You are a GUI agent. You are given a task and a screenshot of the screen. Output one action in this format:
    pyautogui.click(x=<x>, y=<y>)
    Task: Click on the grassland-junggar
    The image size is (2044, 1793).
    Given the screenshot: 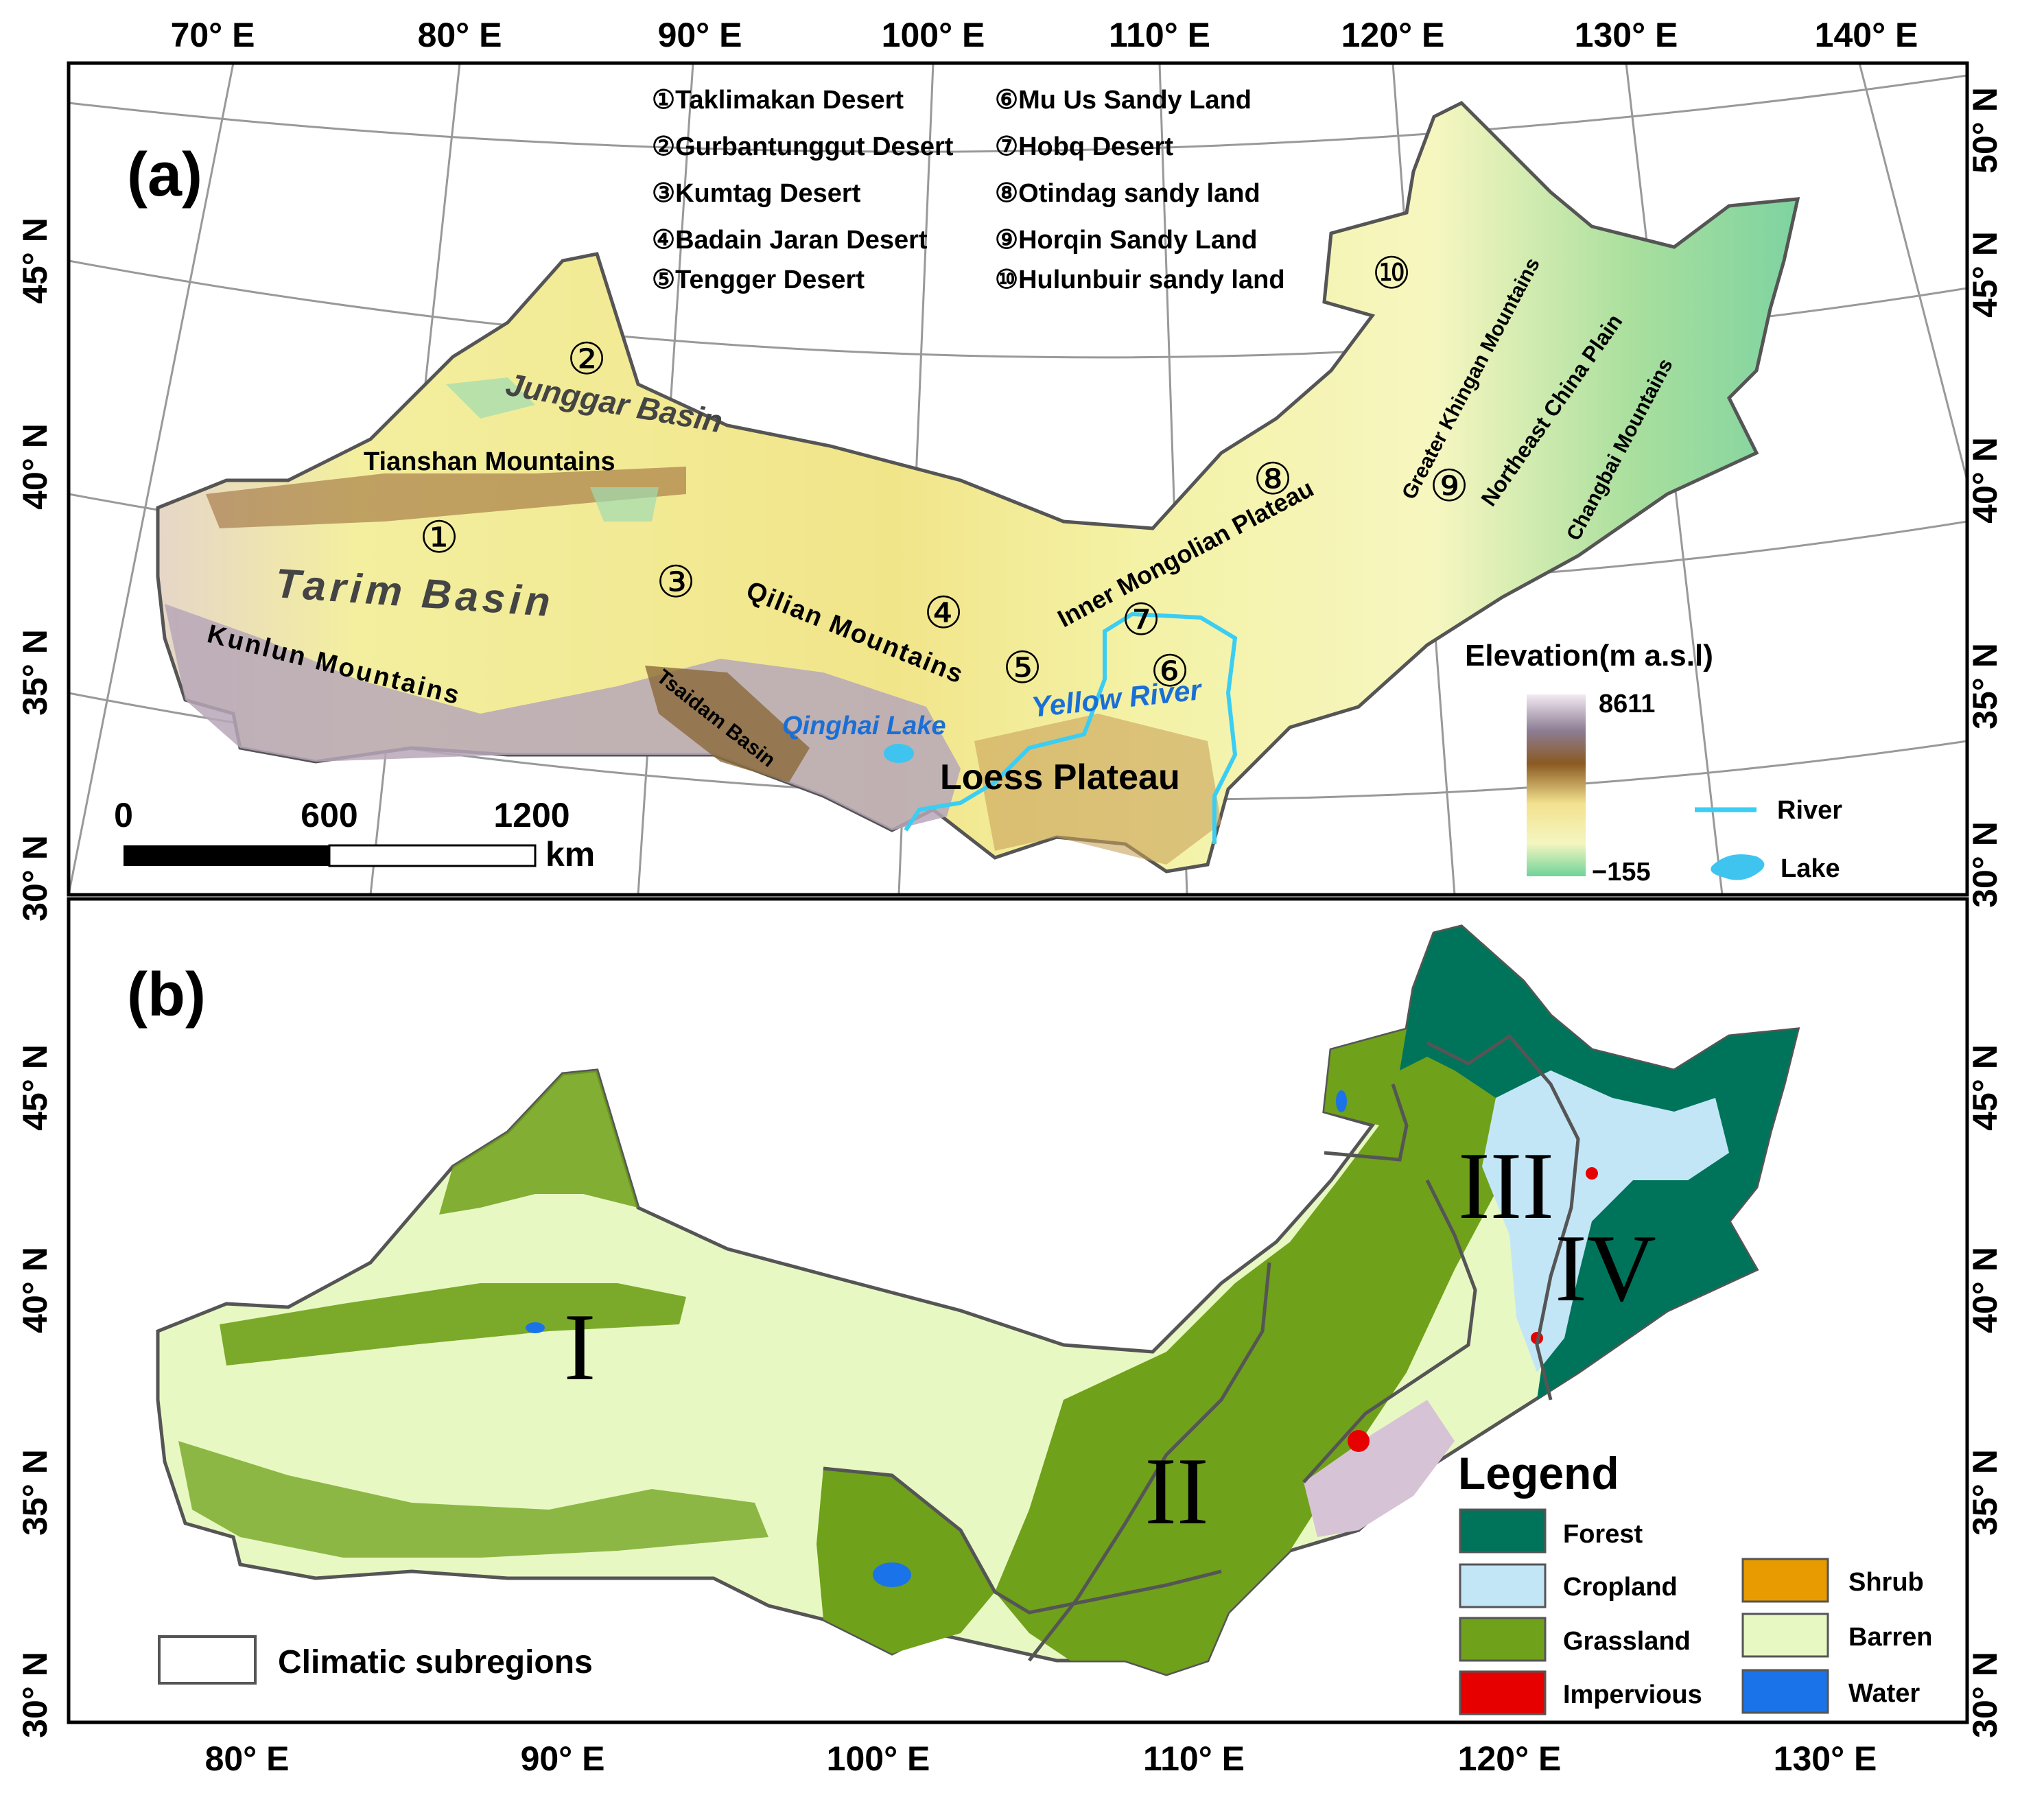 What is the action you would take?
    pyautogui.click(x=538, y=1142)
    